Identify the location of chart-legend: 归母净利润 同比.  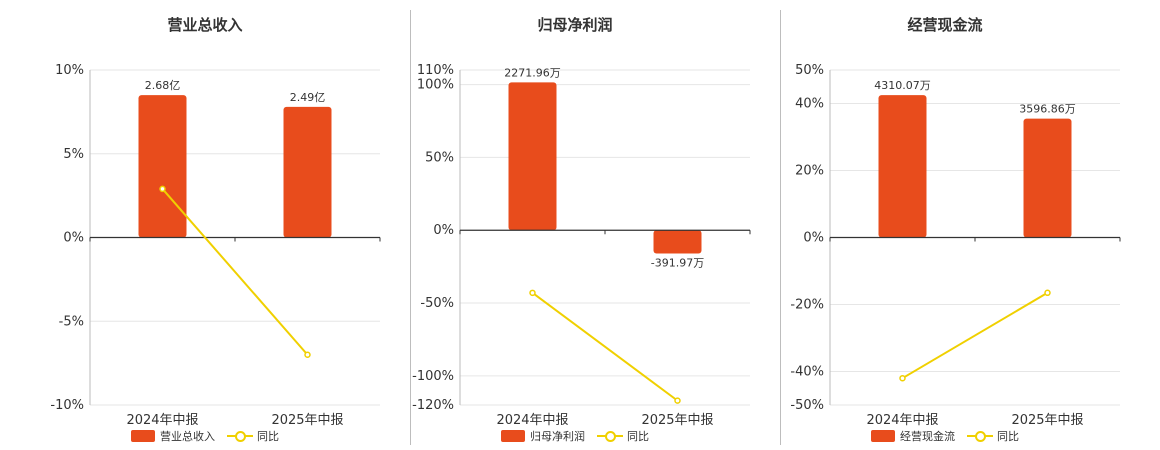
(575, 436).